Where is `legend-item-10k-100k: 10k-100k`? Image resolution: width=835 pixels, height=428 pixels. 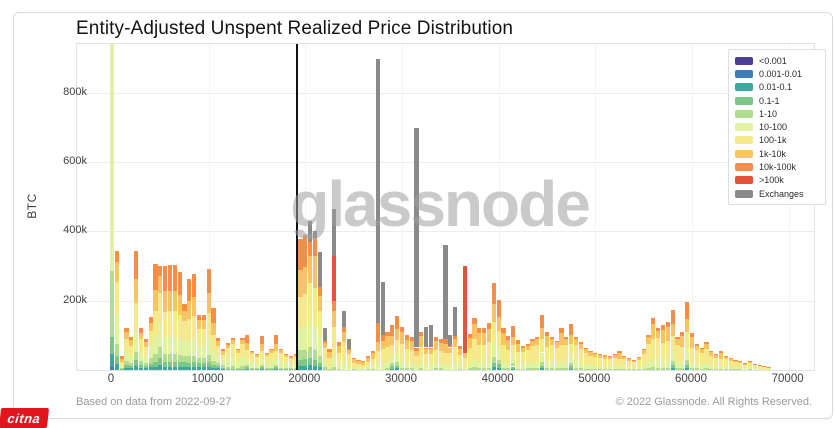 legend-item-10k-100k: 10k-100k is located at coordinates (777, 166).